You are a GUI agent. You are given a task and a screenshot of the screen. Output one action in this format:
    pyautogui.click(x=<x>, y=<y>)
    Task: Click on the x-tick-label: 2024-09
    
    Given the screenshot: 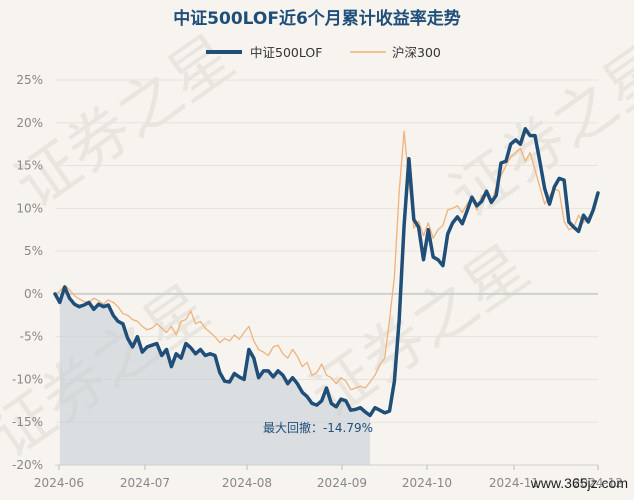 What is the action you would take?
    pyautogui.click(x=342, y=483)
    